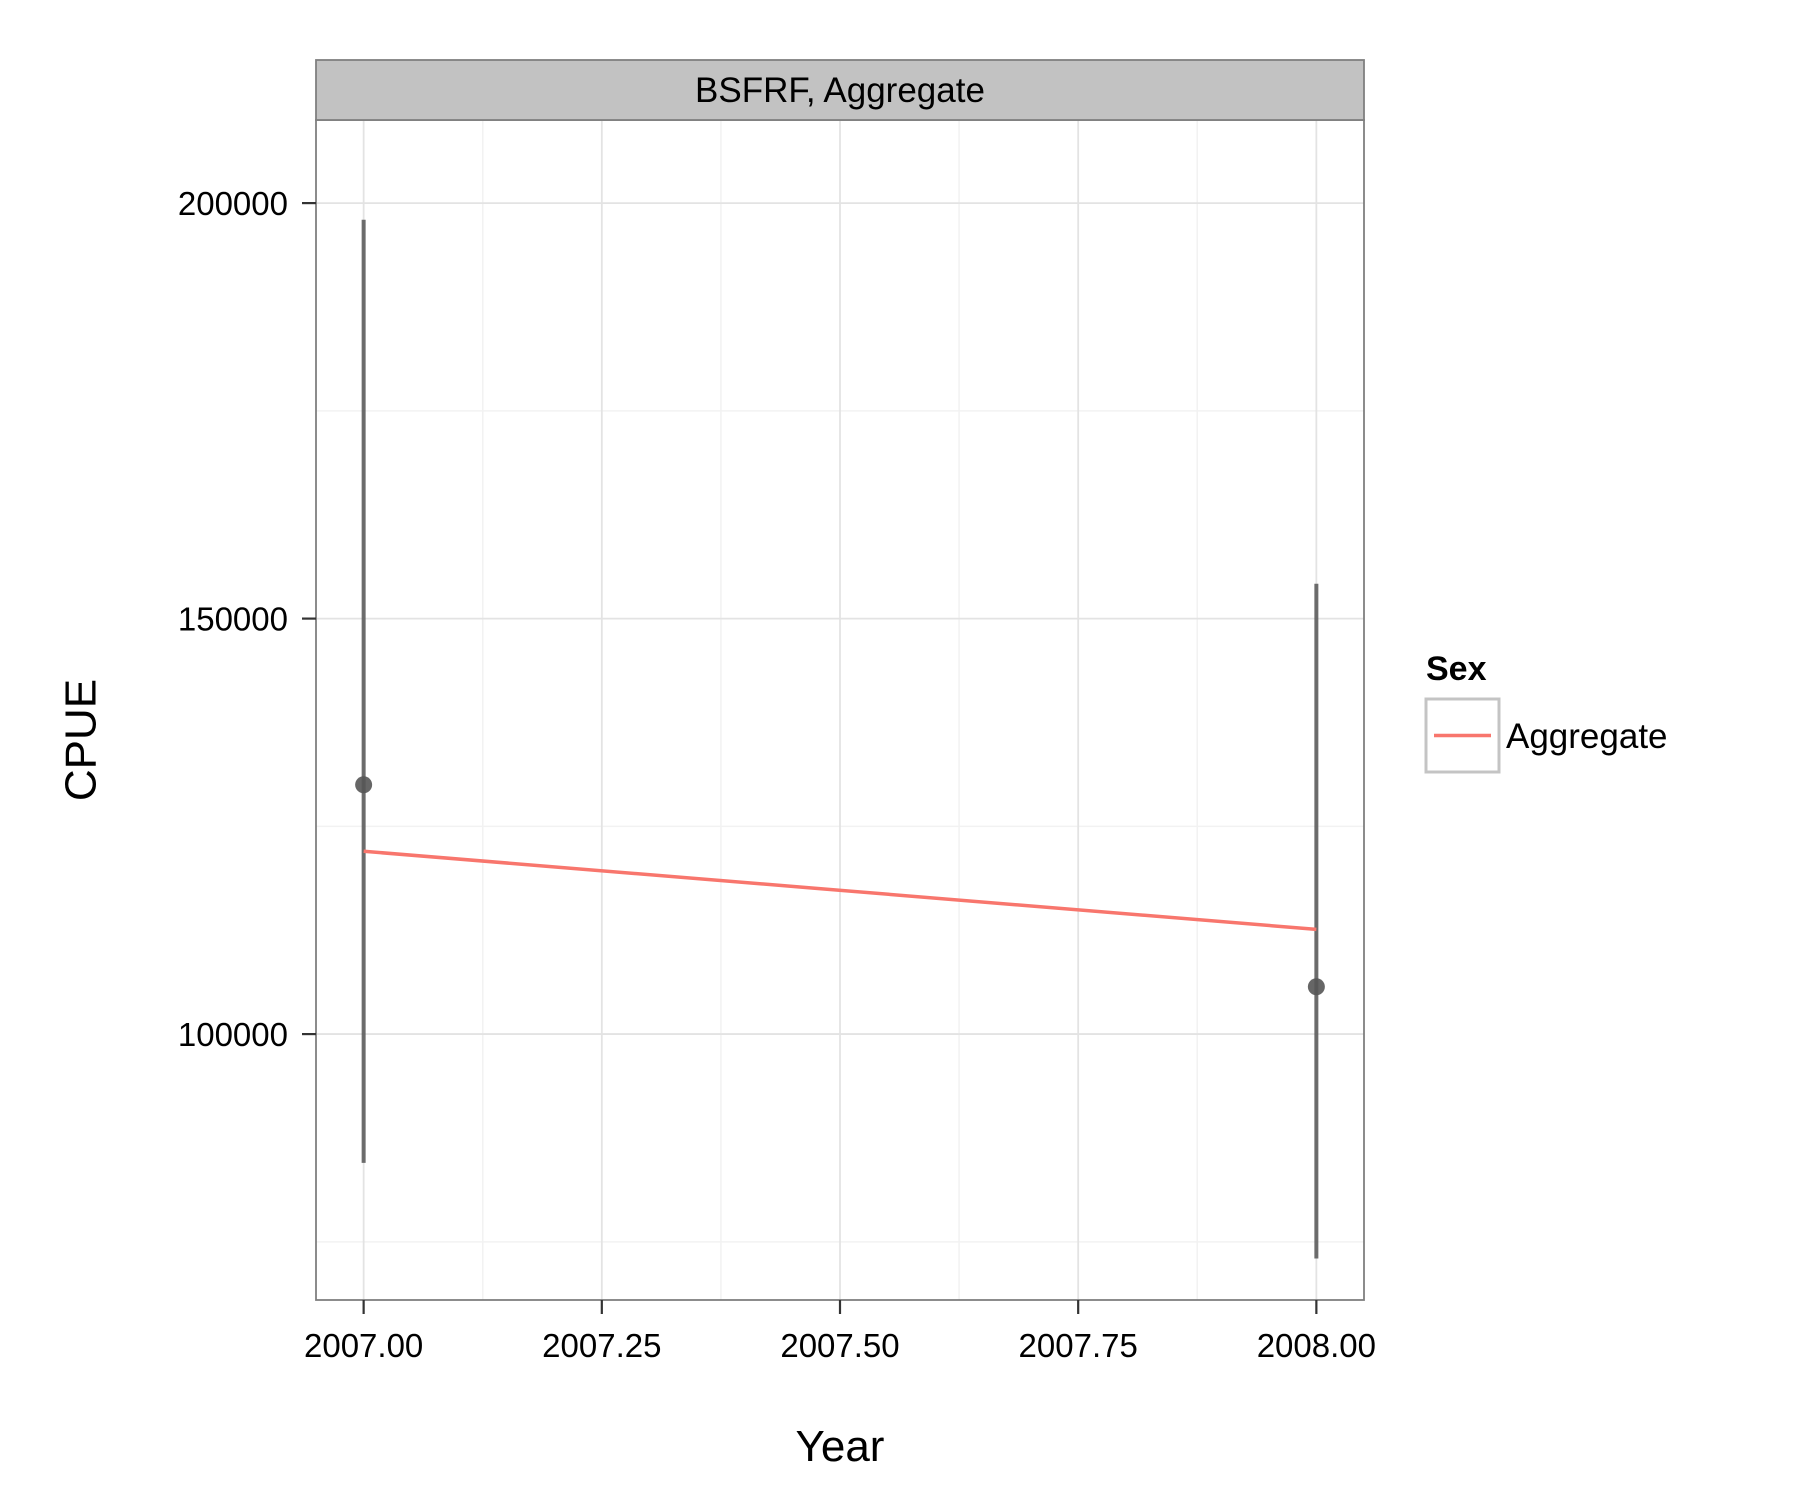 The image size is (1800, 1500). I want to click on x-tick-label-3: 2007.75, so click(1078, 1345).